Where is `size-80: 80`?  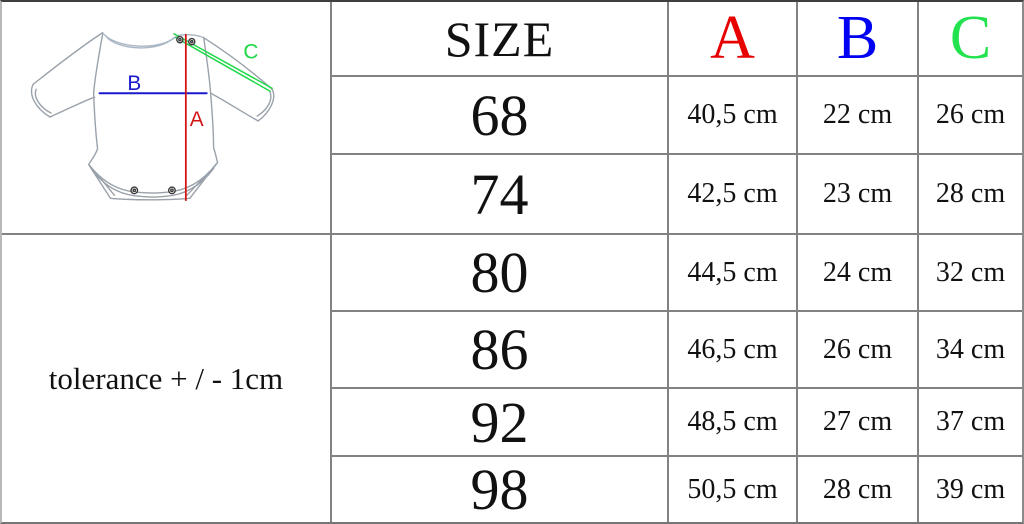 size-80: 80 is located at coordinates (500, 273).